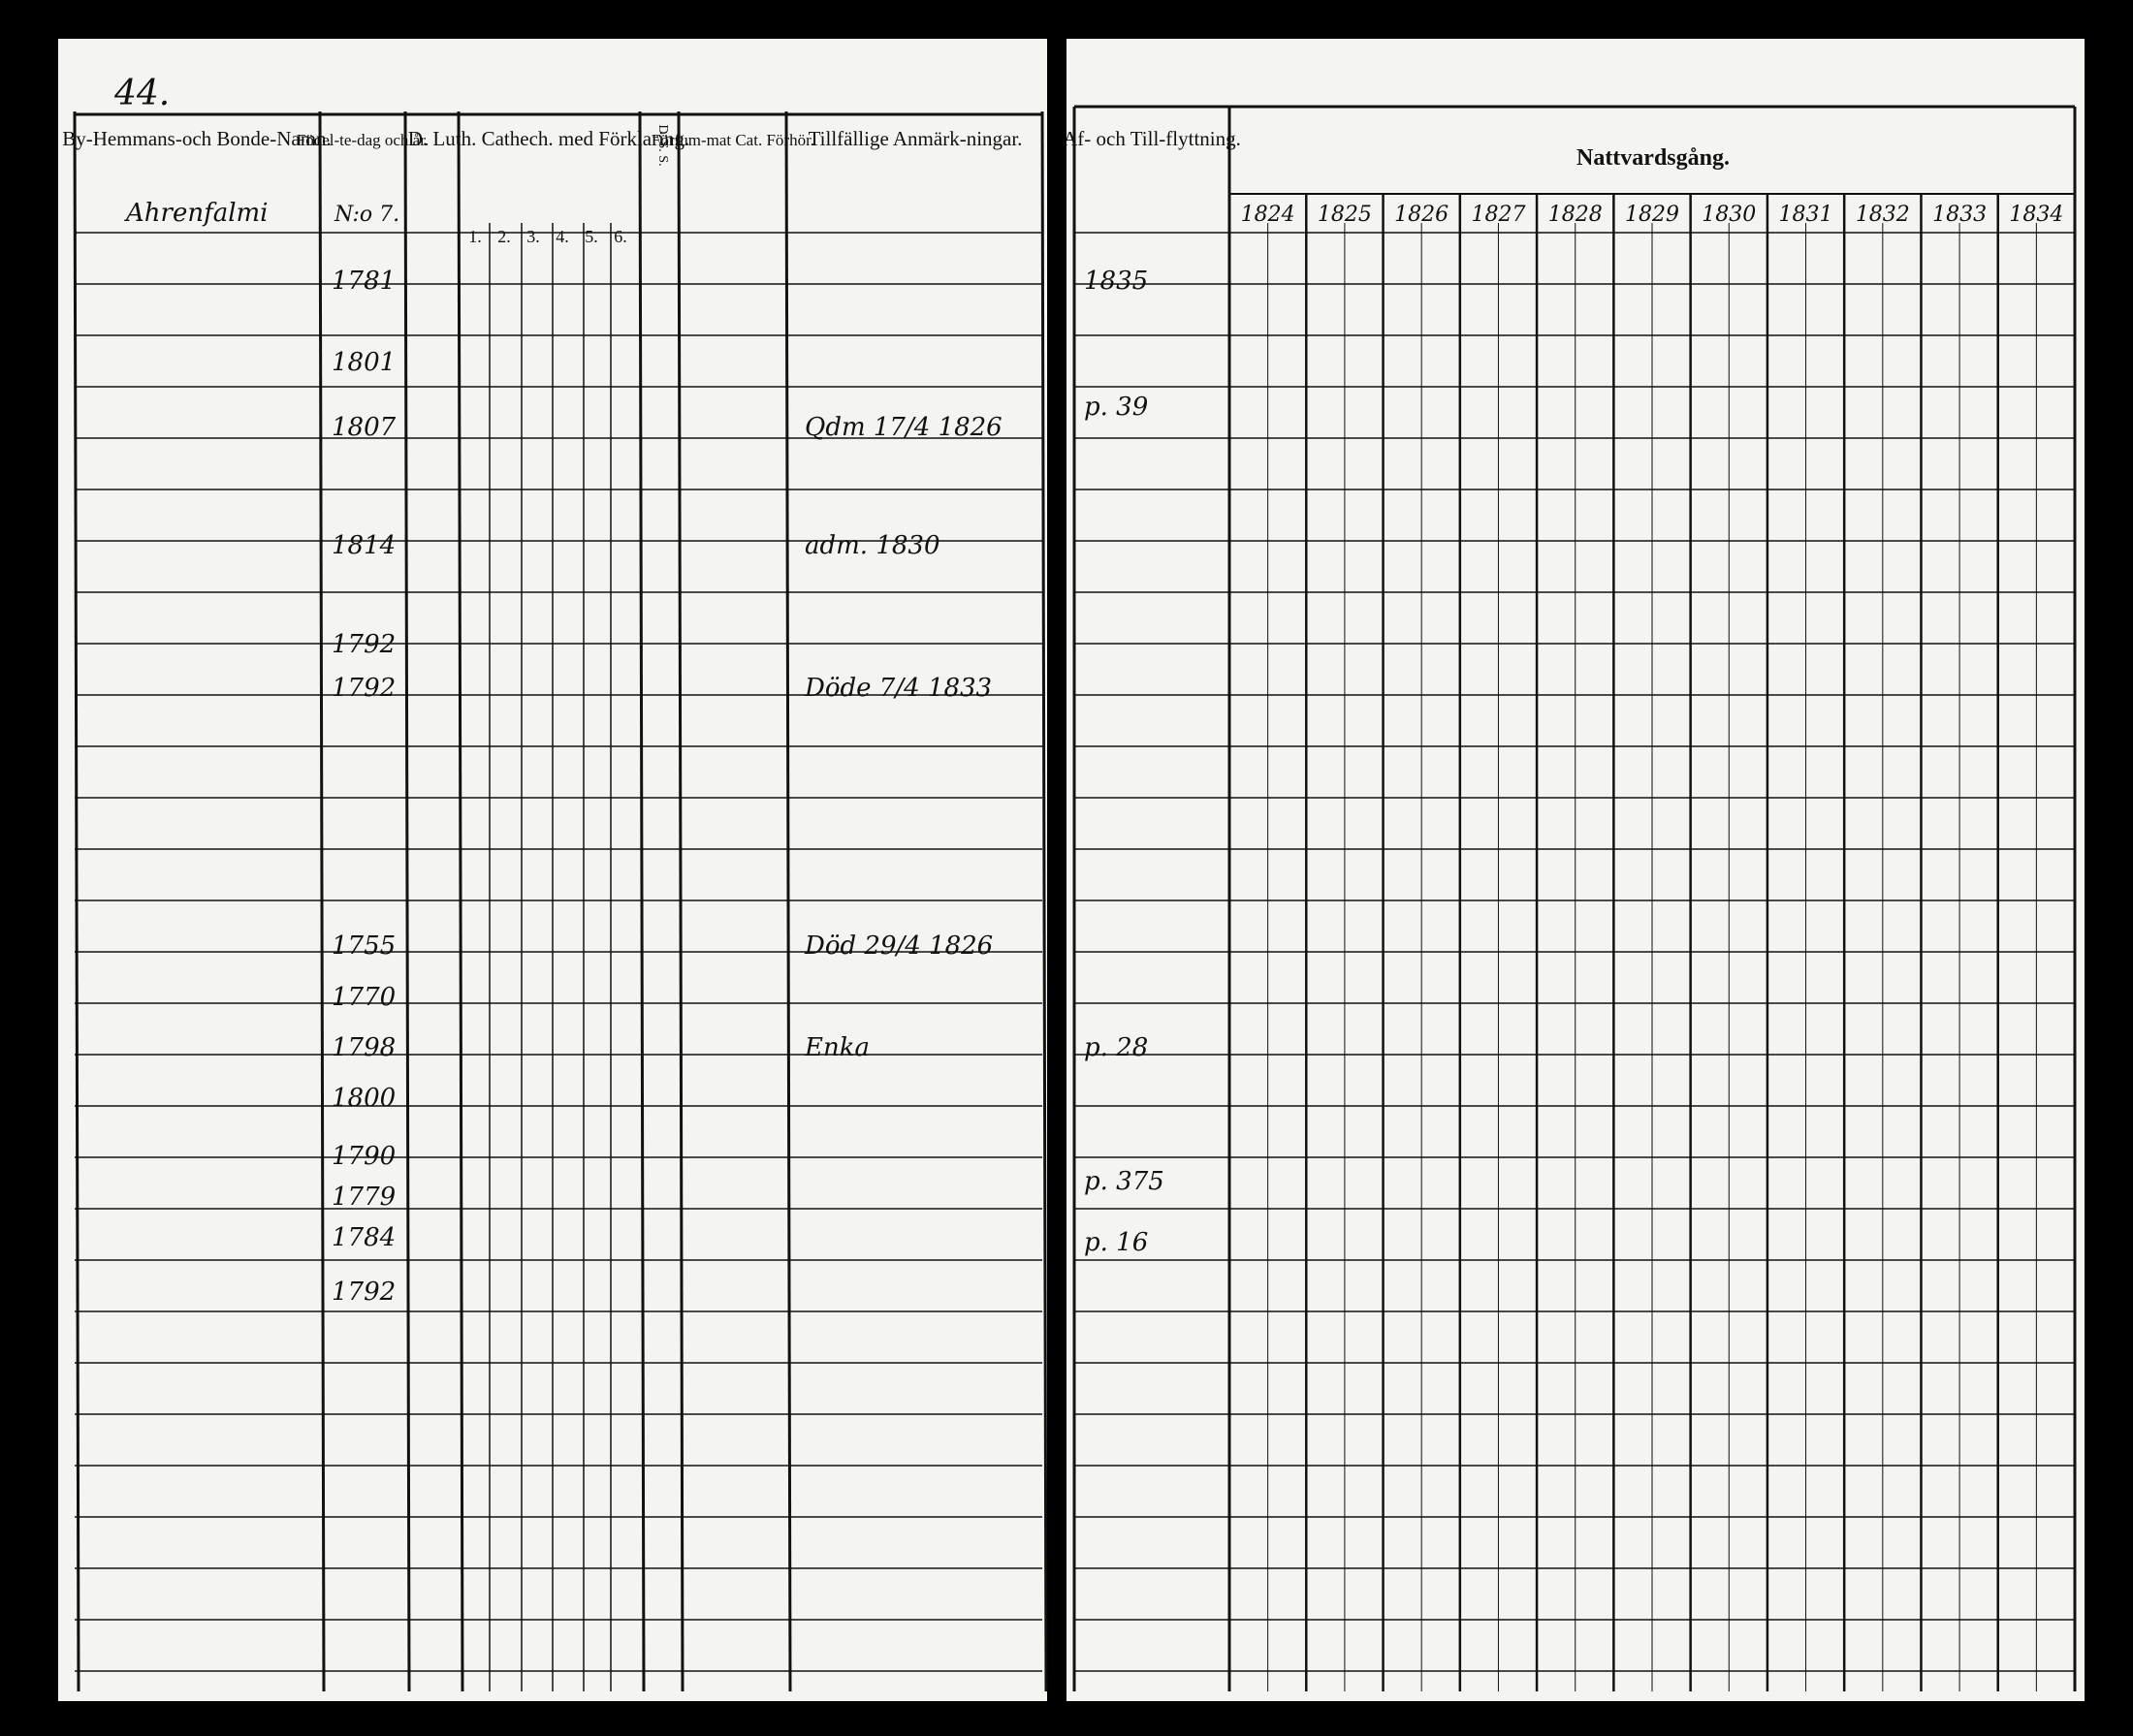  I want to click on year-header: 1832, so click(1883, 215).